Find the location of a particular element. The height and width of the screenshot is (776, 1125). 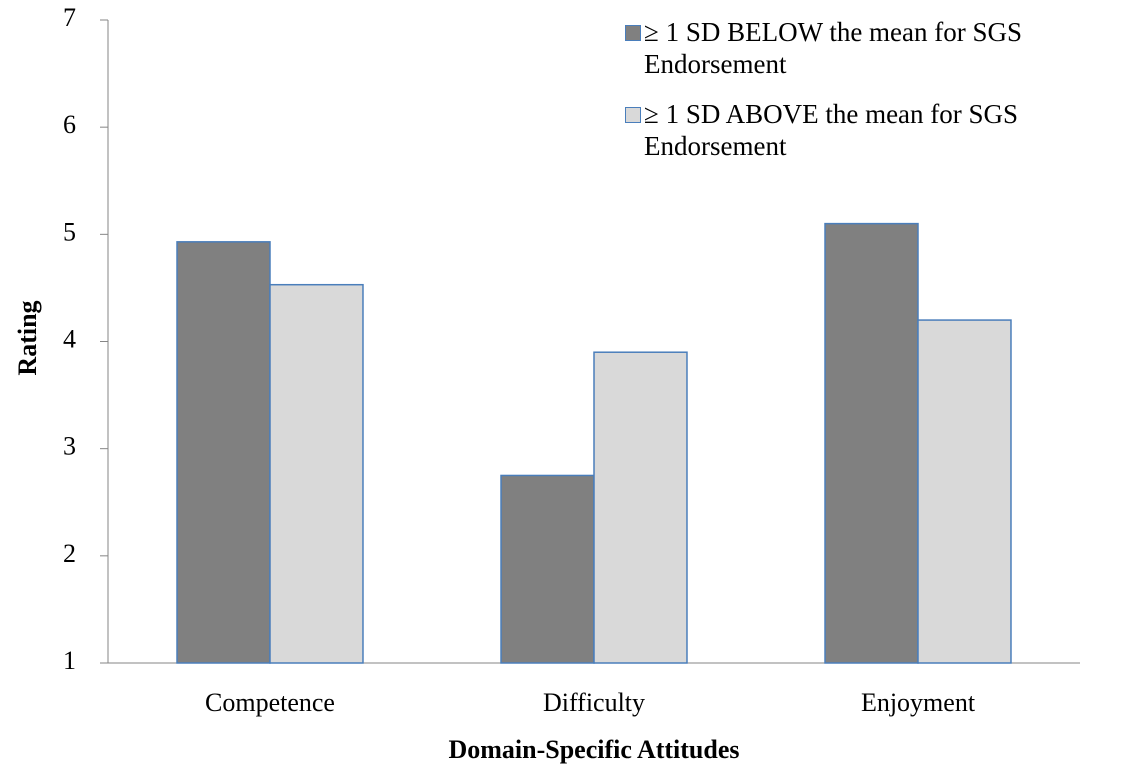

x-axis-label: Domain-Specific Attitudes is located at coordinates (593, 749).